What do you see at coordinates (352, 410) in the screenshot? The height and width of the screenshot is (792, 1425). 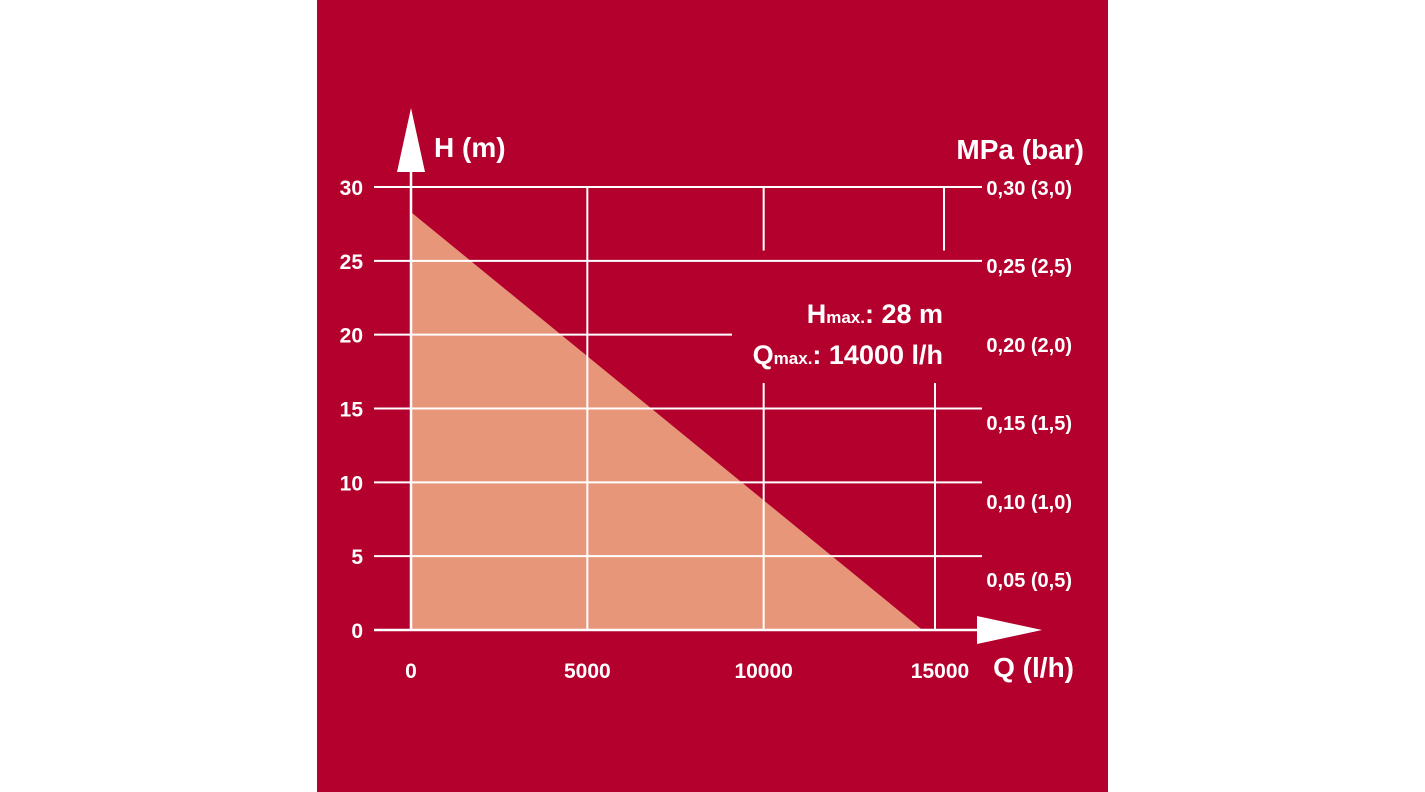 I see `y-tick-label-15: 15` at bounding box center [352, 410].